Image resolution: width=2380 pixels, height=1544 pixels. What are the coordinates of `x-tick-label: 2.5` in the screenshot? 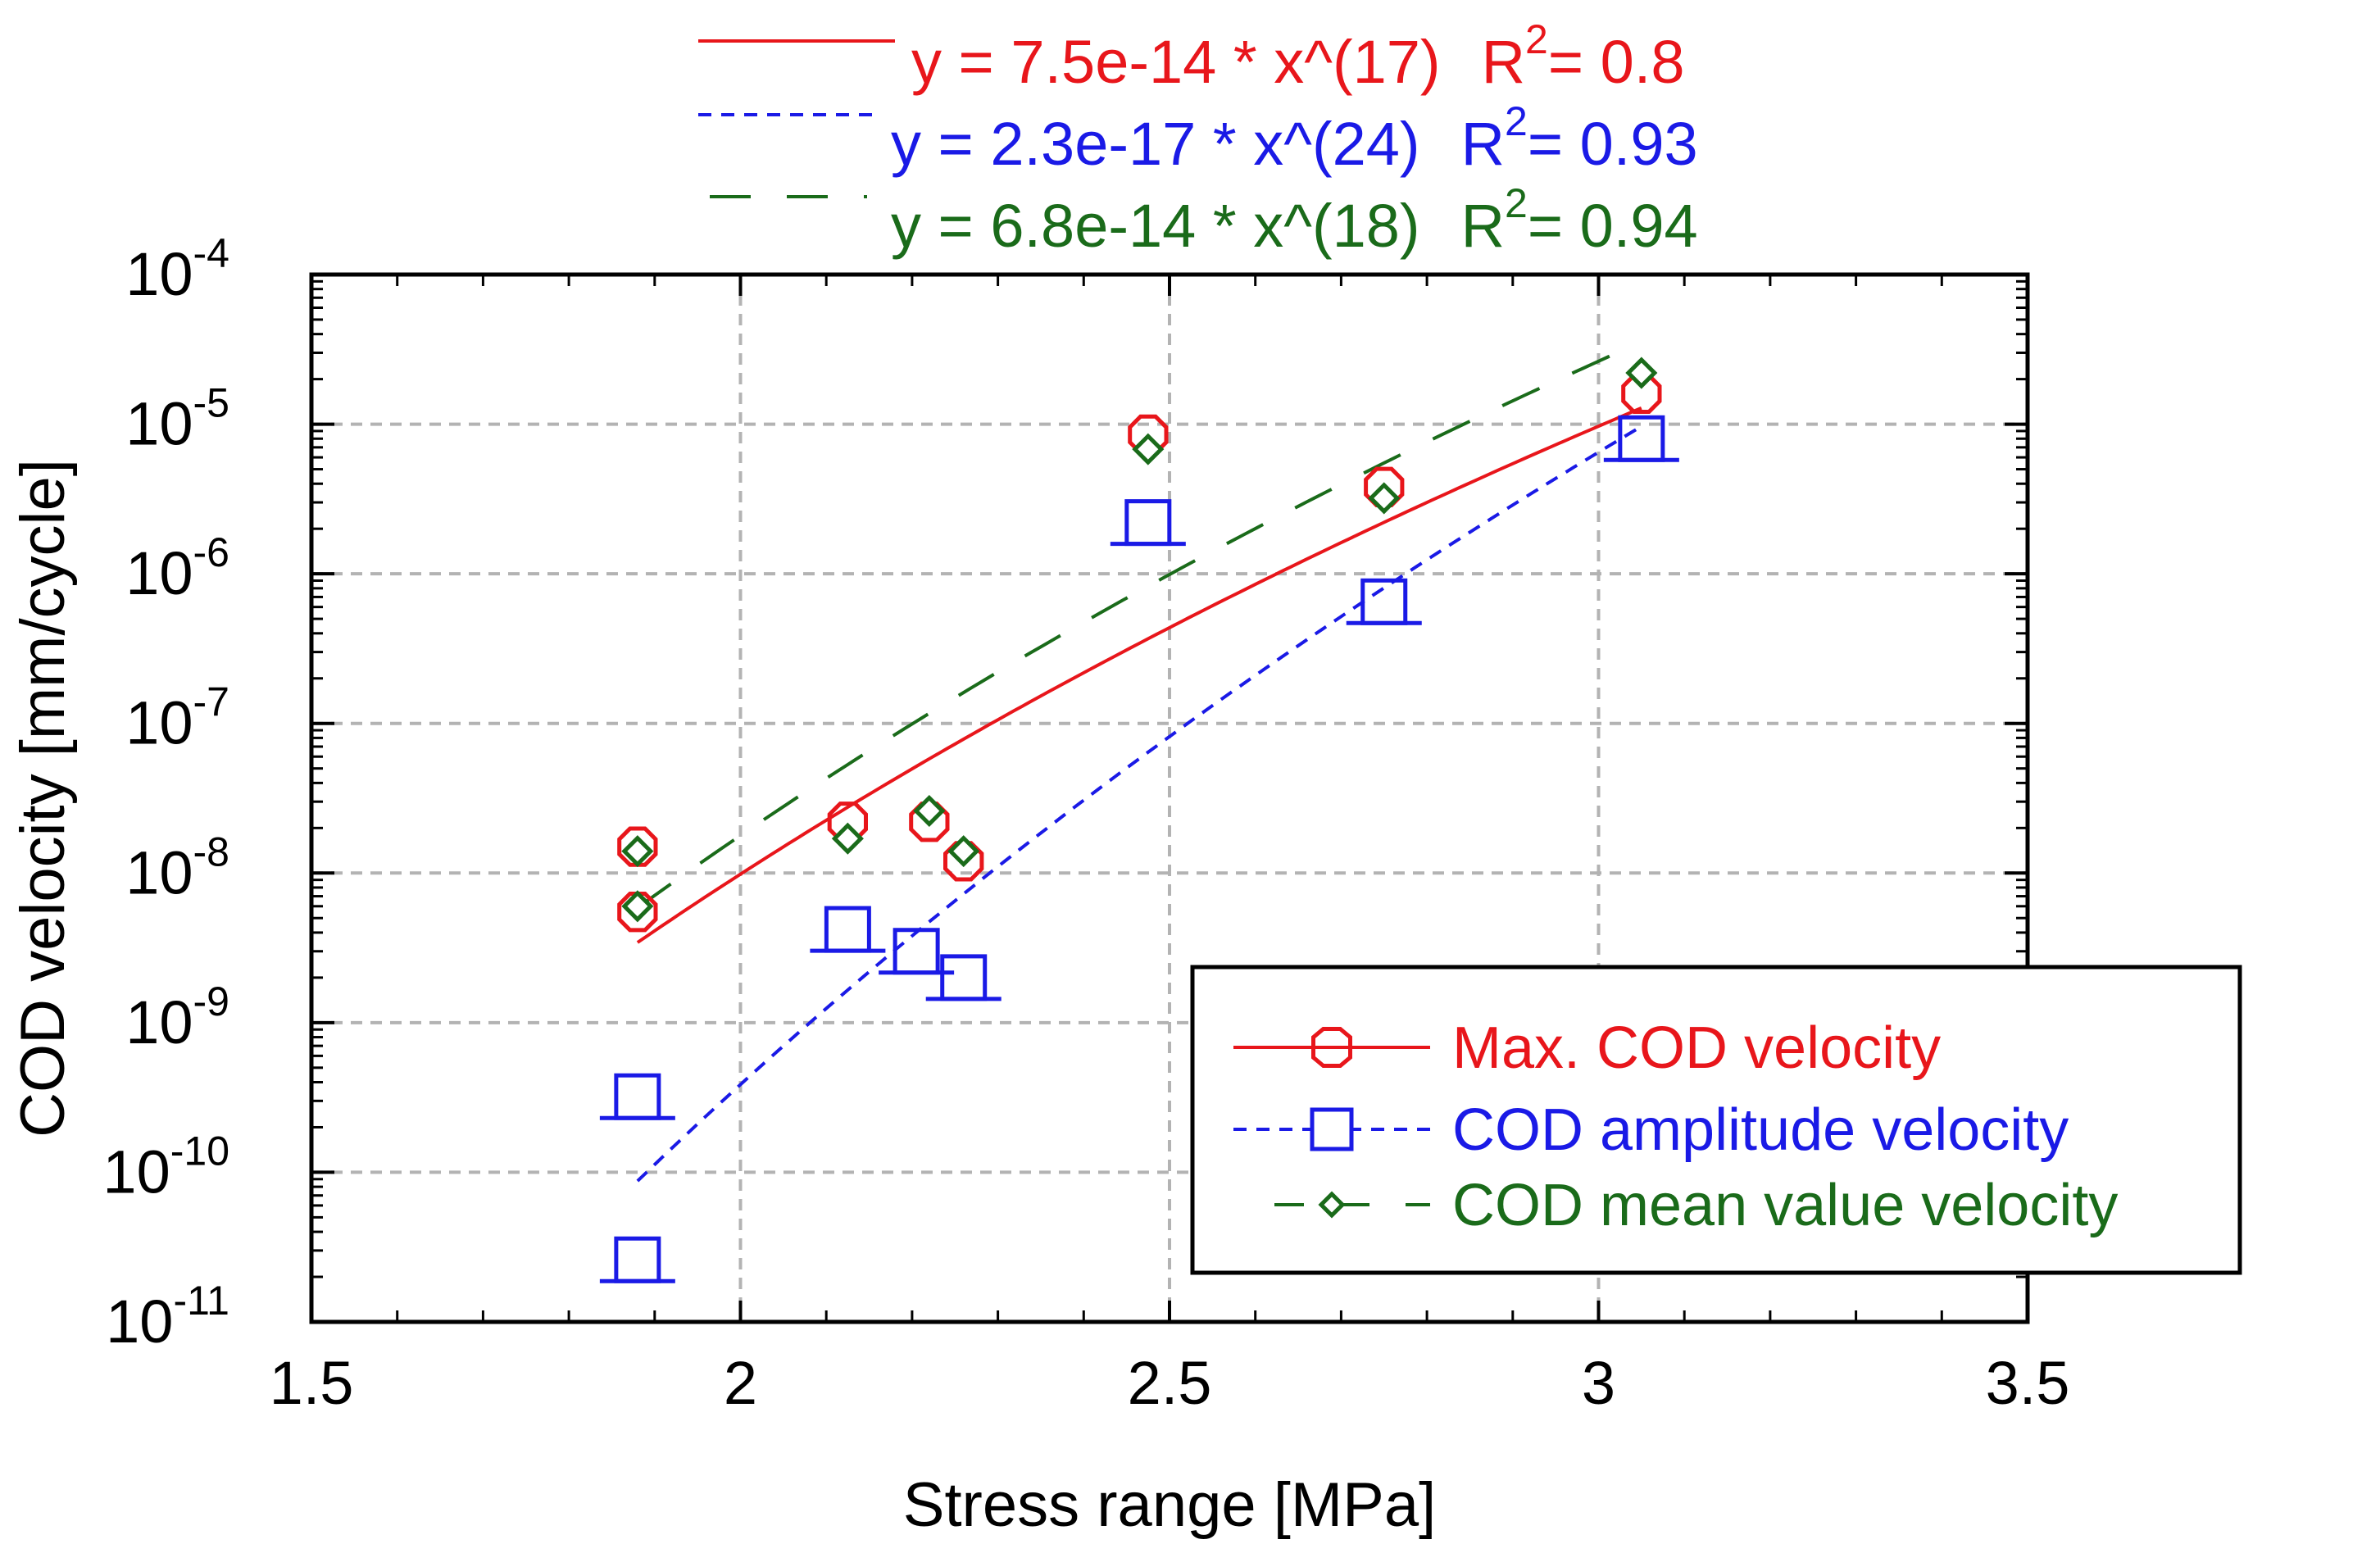 It's located at (1170, 1383).